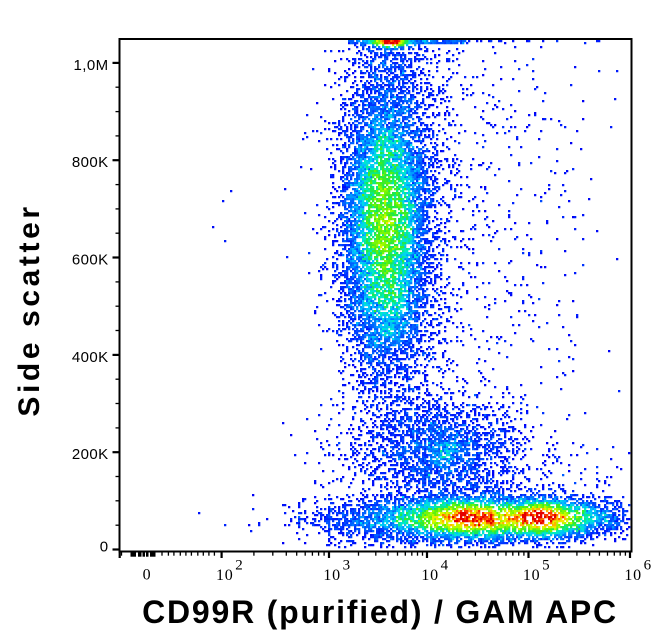 This screenshot has width=652, height=641. I want to click on svg-text: 200K, so click(90, 454).